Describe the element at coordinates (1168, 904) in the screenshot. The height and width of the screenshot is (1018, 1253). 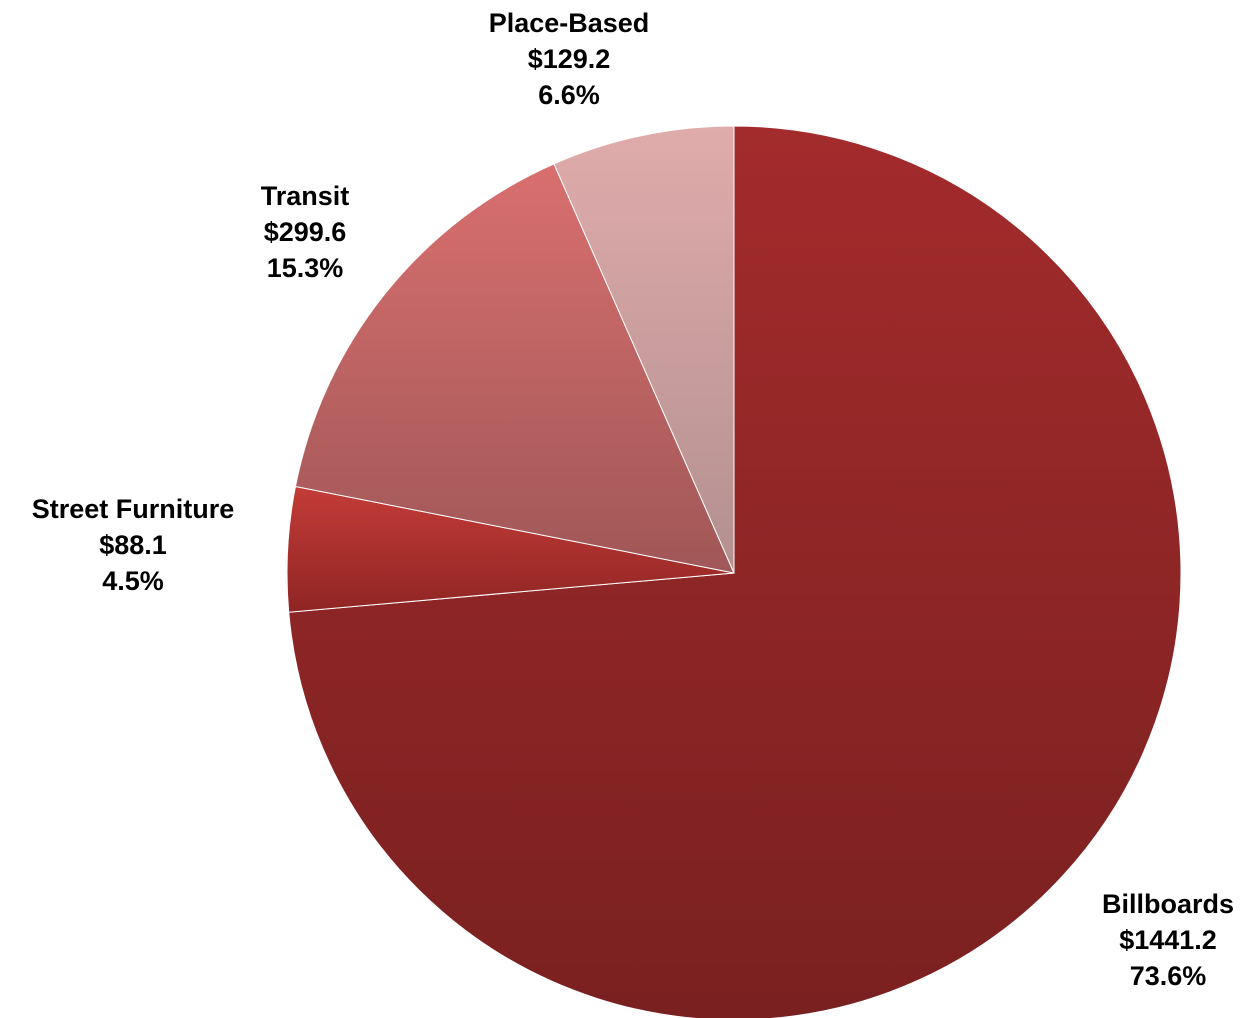
I see `slice-name-label: Billboards` at that location.